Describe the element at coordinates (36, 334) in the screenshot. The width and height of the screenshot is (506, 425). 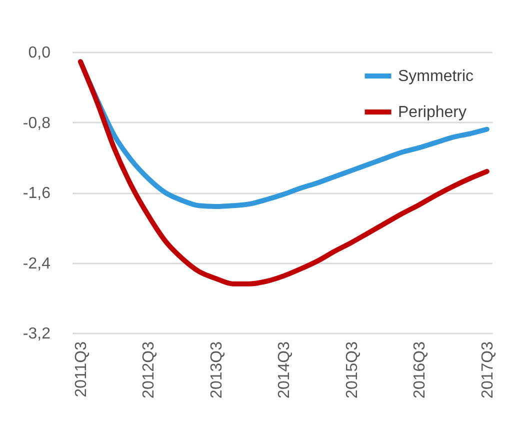
I see `y-tick-label: -3,2` at that location.